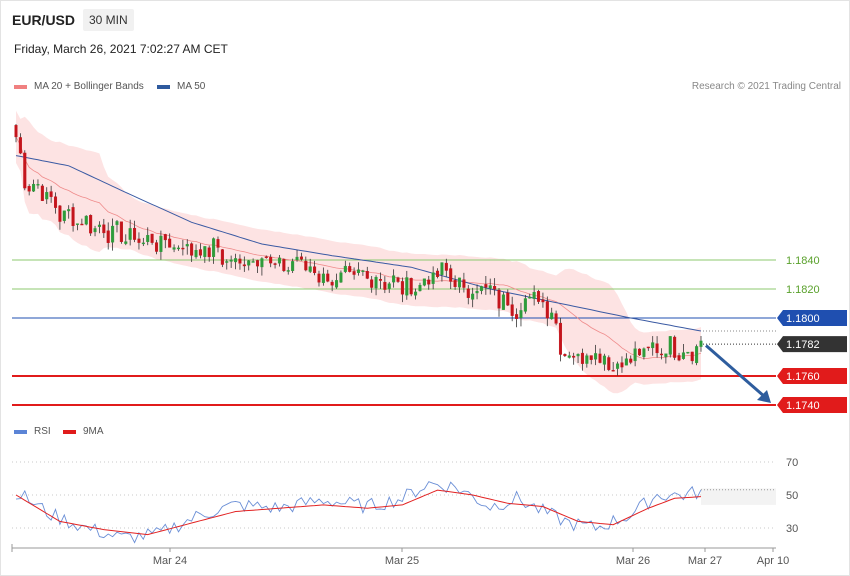 Image resolution: width=850 pixels, height=576 pixels. I want to click on projection-arrow-shaft, so click(735, 371).